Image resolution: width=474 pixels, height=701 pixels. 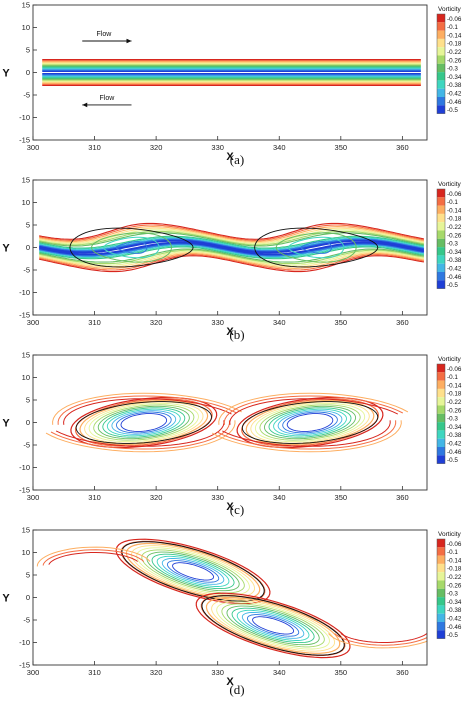 What do you see at coordinates (217, 147) in the screenshot?
I see `x-tick-label: 330` at bounding box center [217, 147].